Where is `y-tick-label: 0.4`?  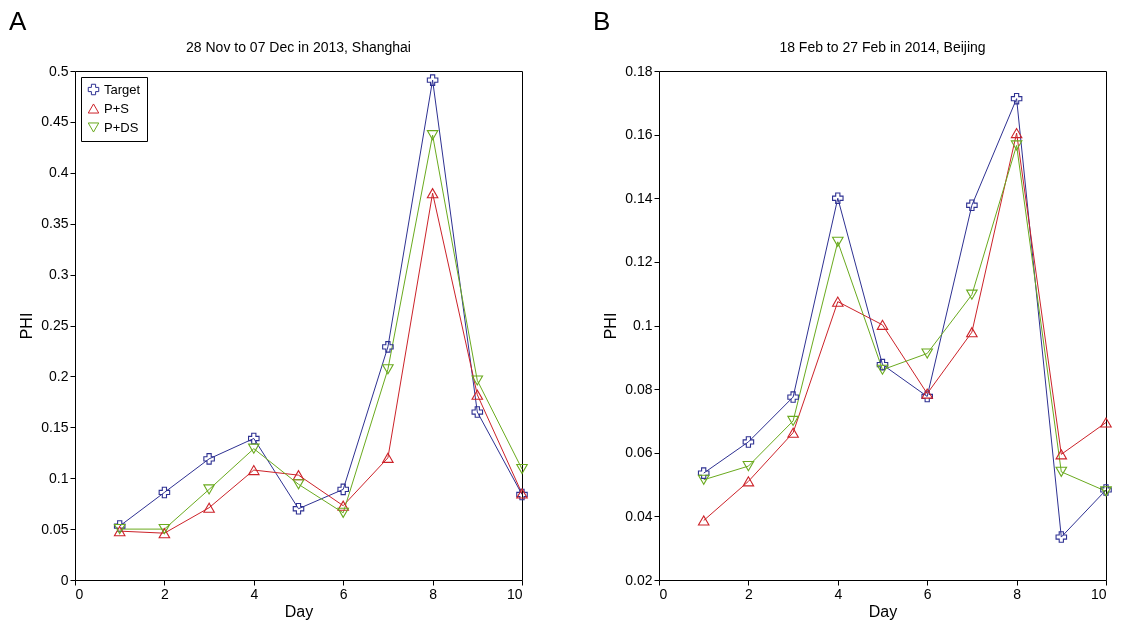 y-tick-label: 0.4 is located at coordinates (59, 172).